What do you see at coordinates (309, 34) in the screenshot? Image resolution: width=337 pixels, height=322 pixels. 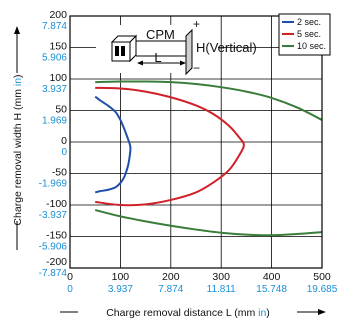 I see `legend-label-5-sec: 5 sec.` at bounding box center [309, 34].